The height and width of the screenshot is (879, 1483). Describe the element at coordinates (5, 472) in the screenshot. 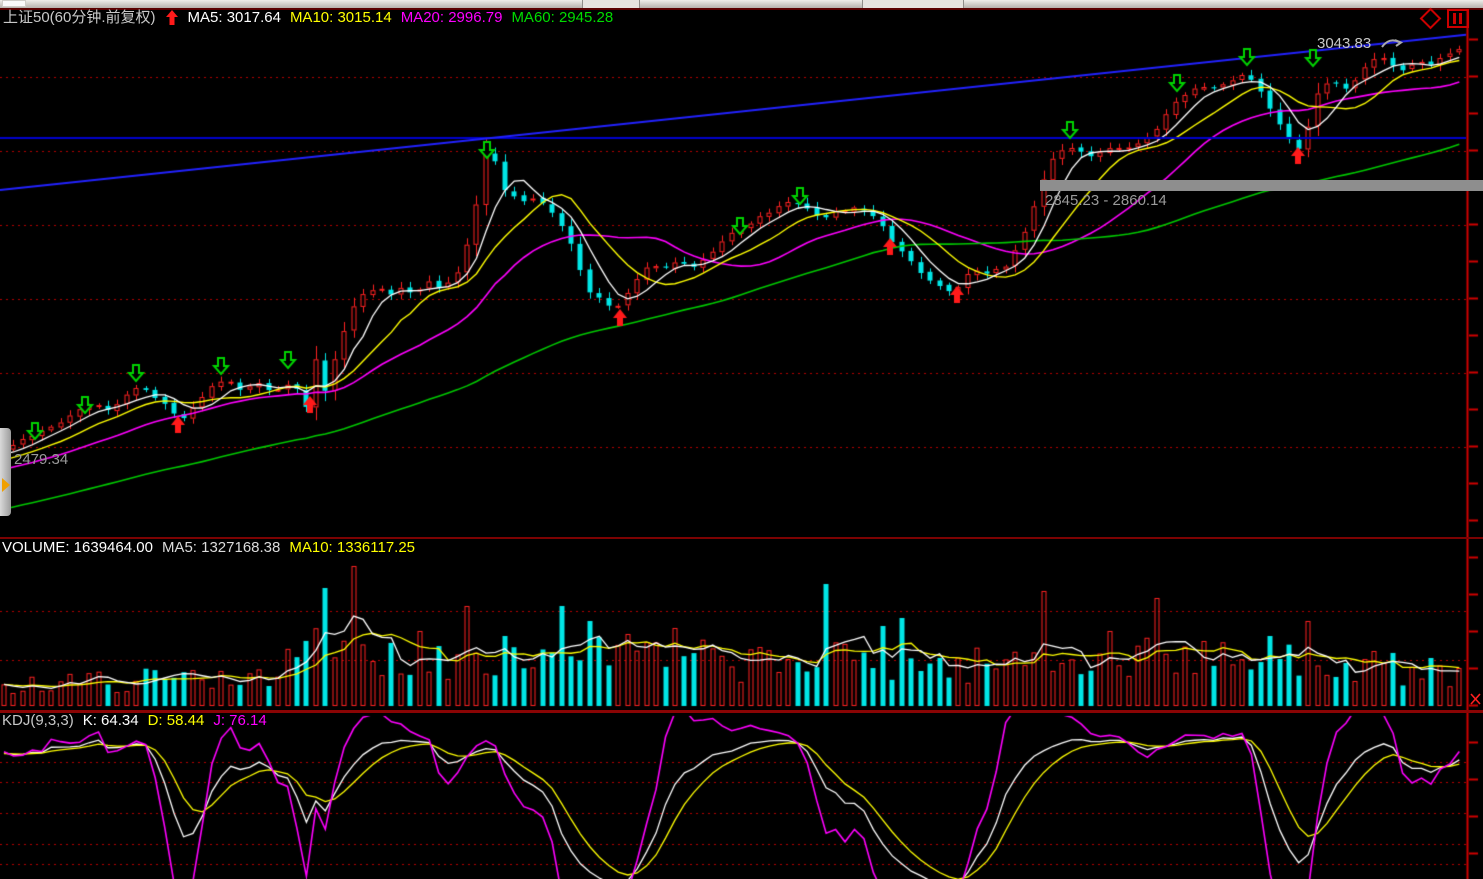

I see `left-scroll-tab` at that location.